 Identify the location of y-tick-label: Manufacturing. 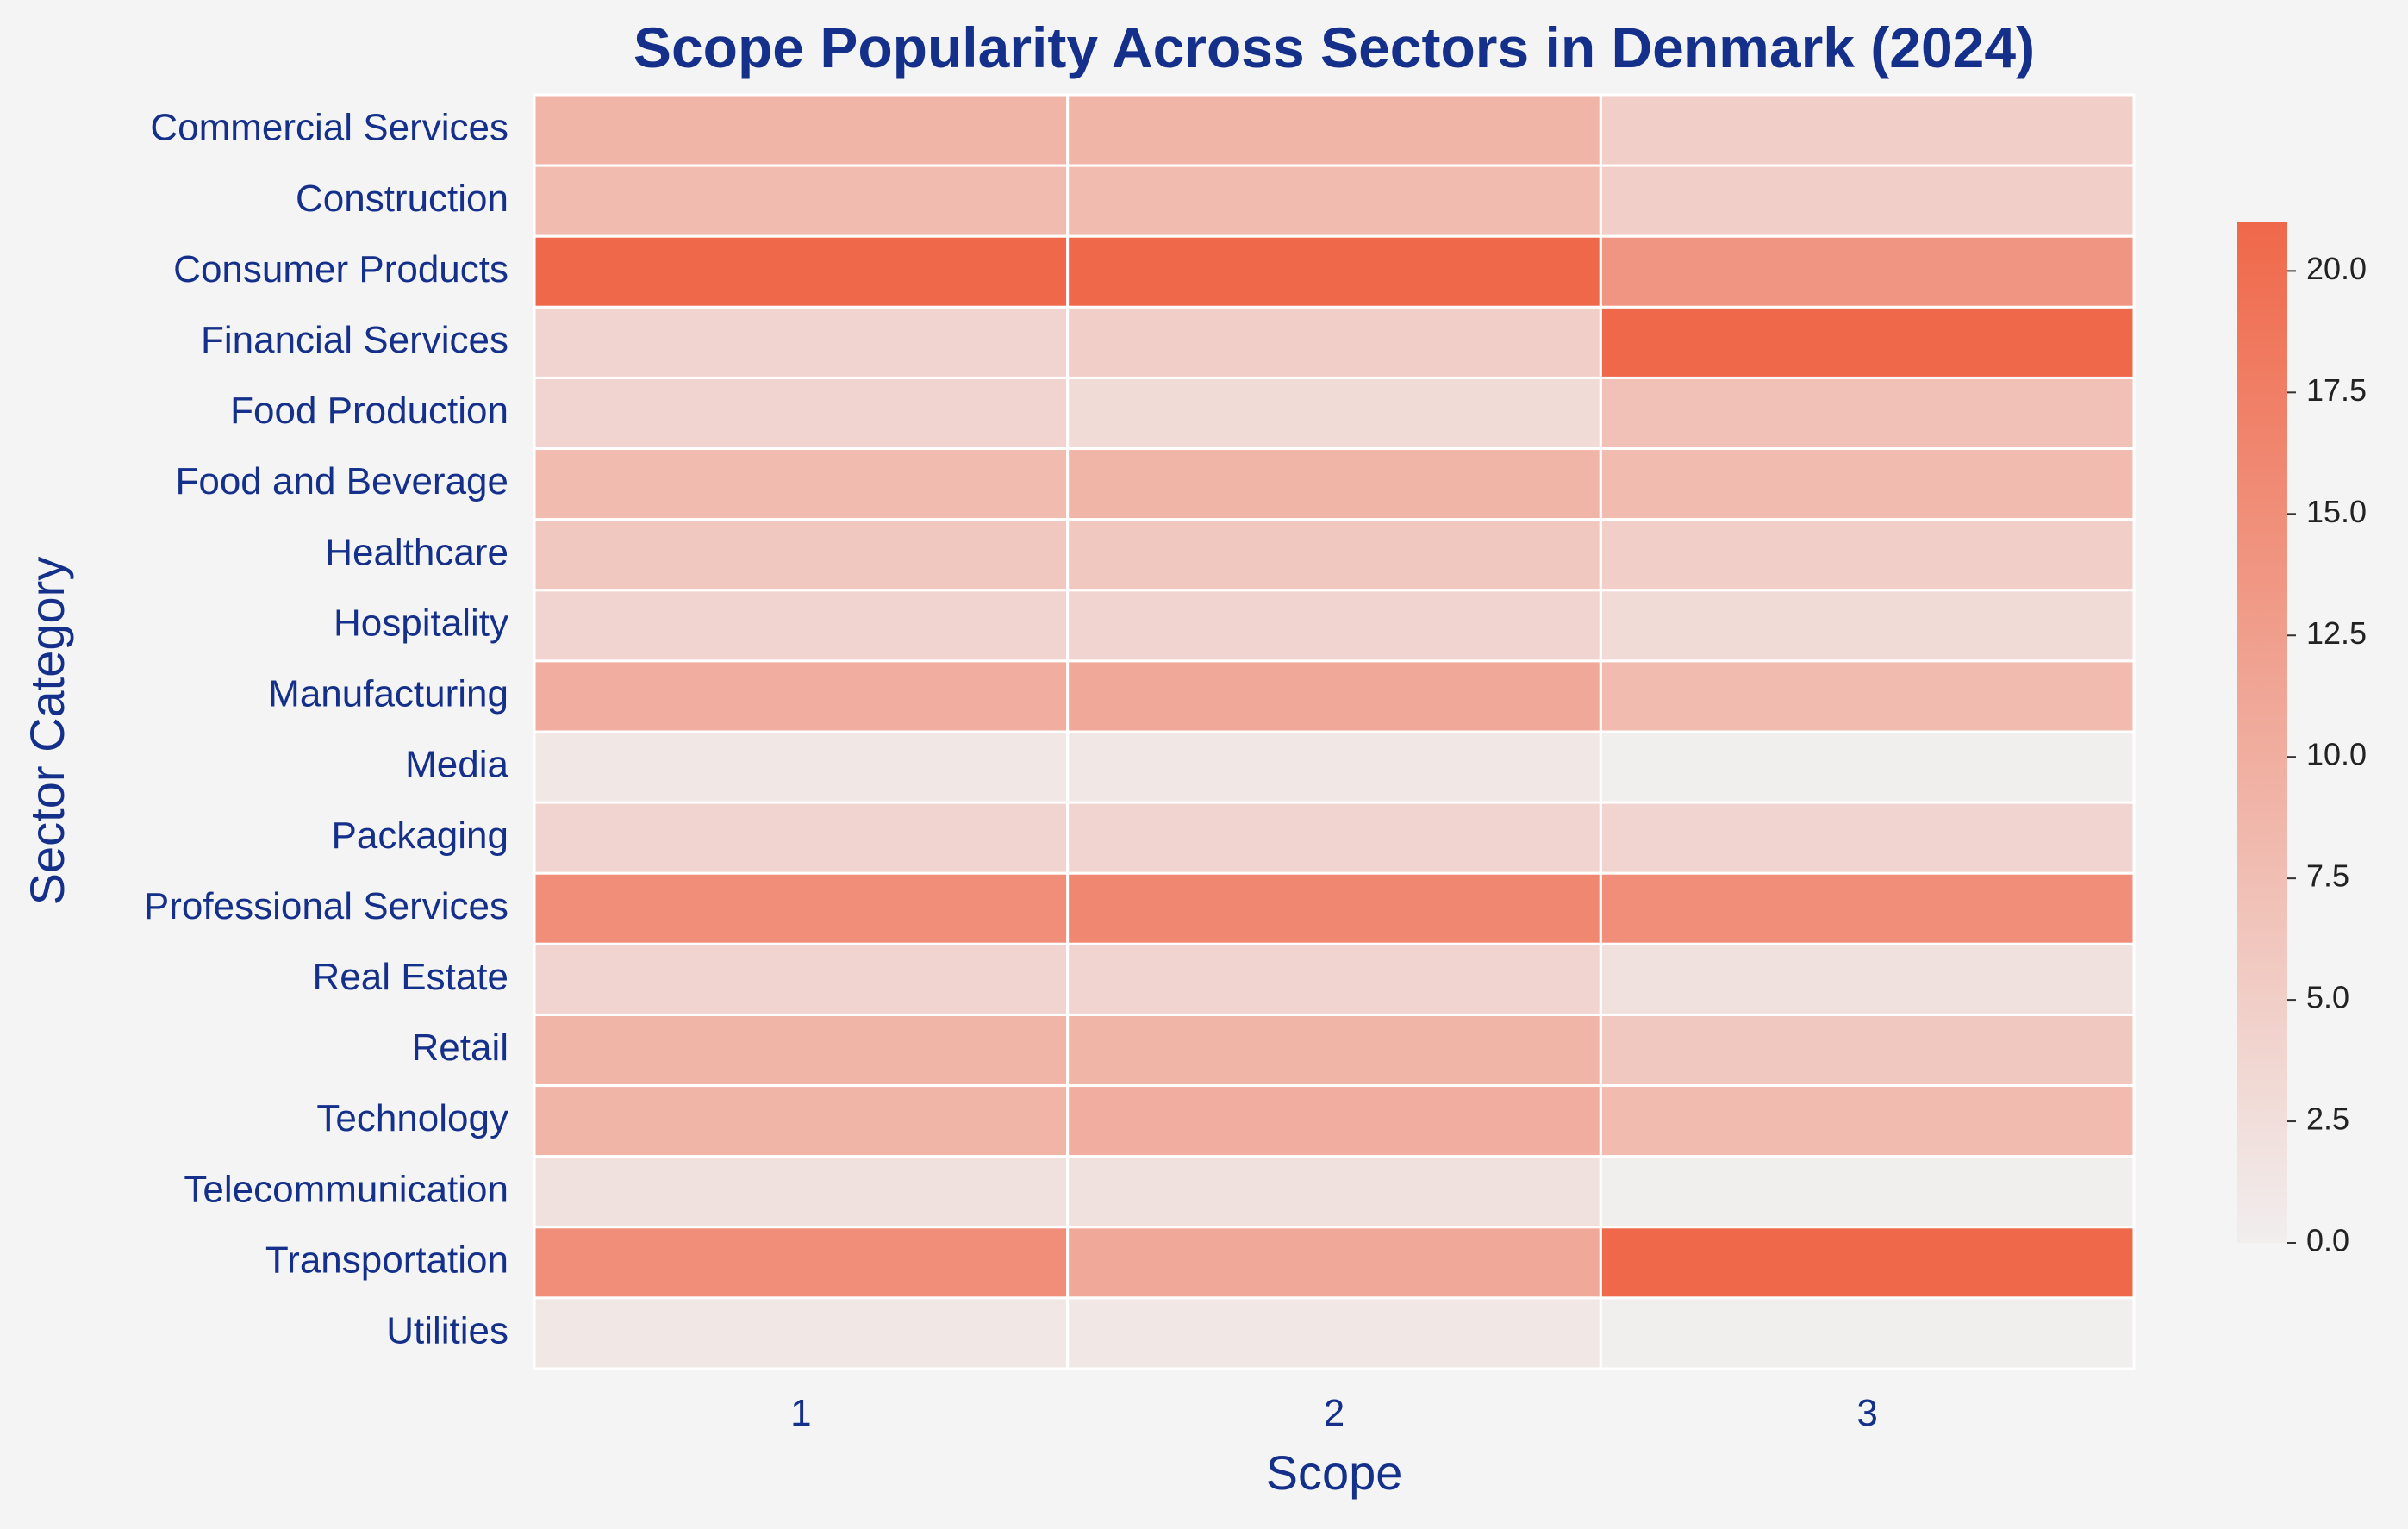
(388, 694).